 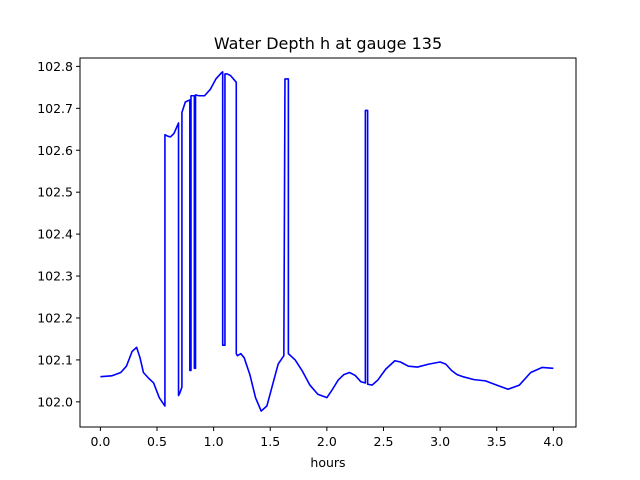 I want to click on x-tick-label: 2.5, so click(x=384, y=441).